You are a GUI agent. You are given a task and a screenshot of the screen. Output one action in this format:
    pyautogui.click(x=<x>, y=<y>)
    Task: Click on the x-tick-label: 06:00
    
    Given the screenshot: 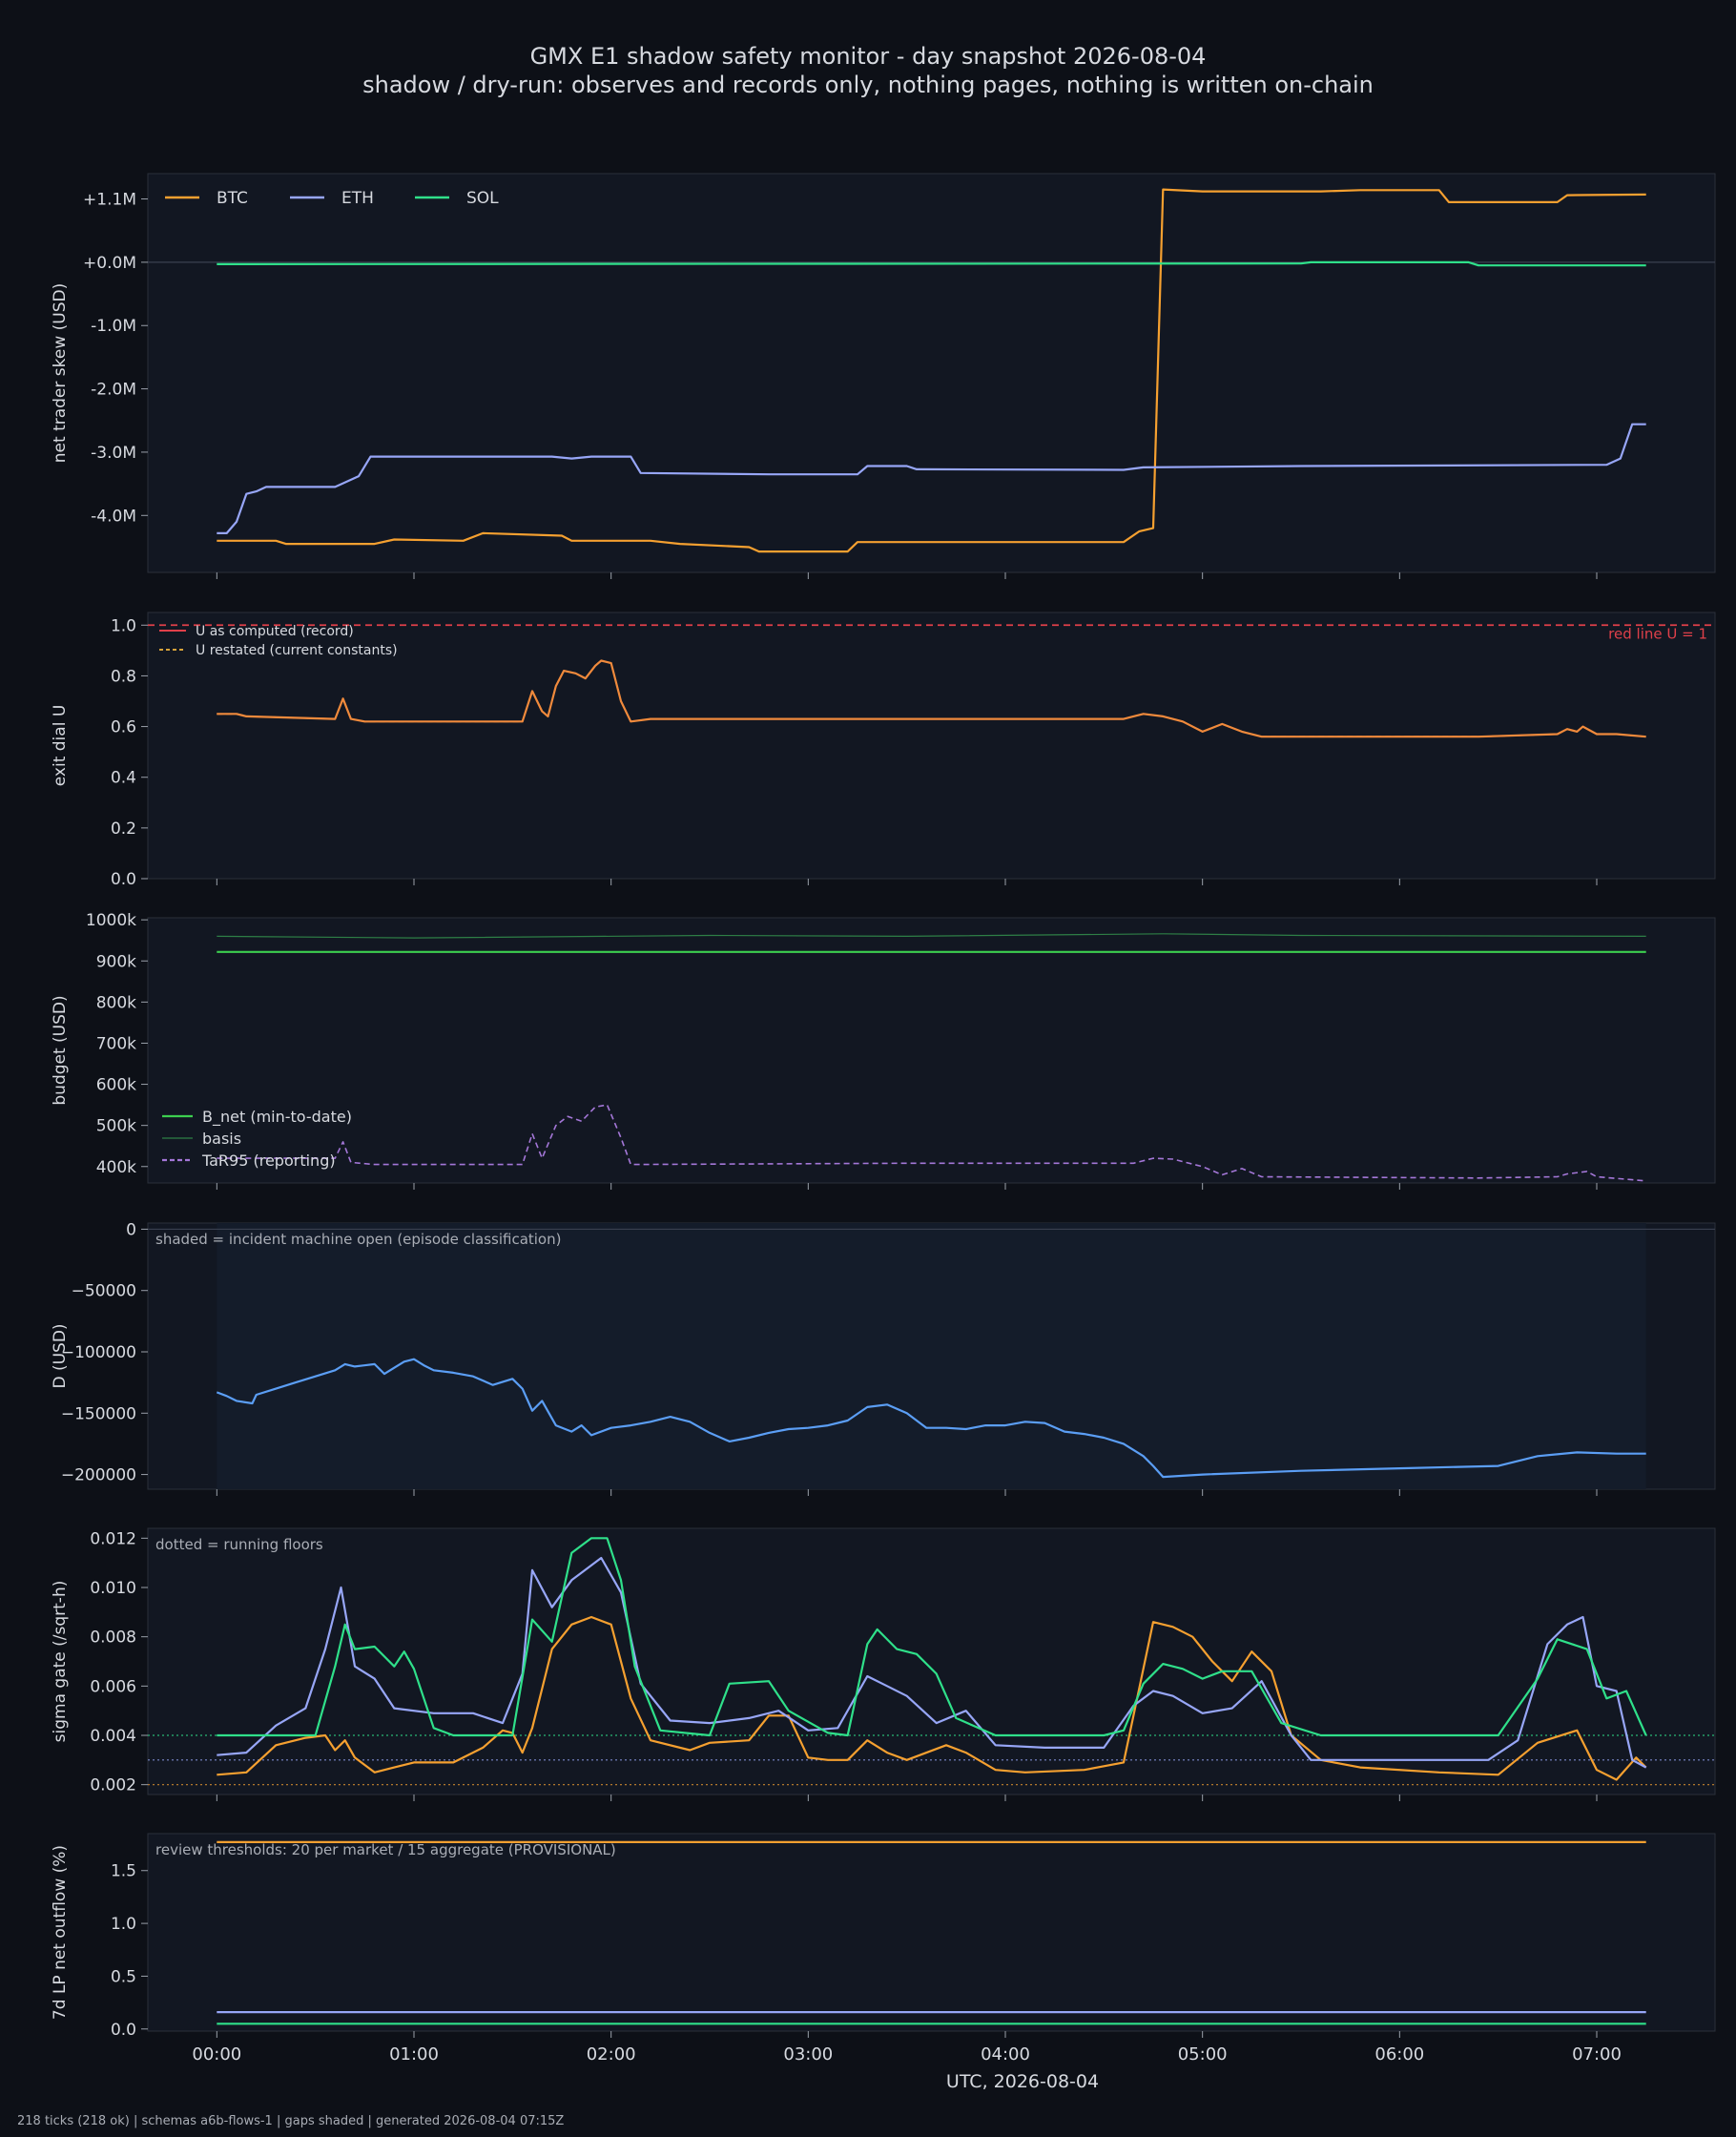 What is the action you would take?
    pyautogui.click(x=1399, y=2054)
    